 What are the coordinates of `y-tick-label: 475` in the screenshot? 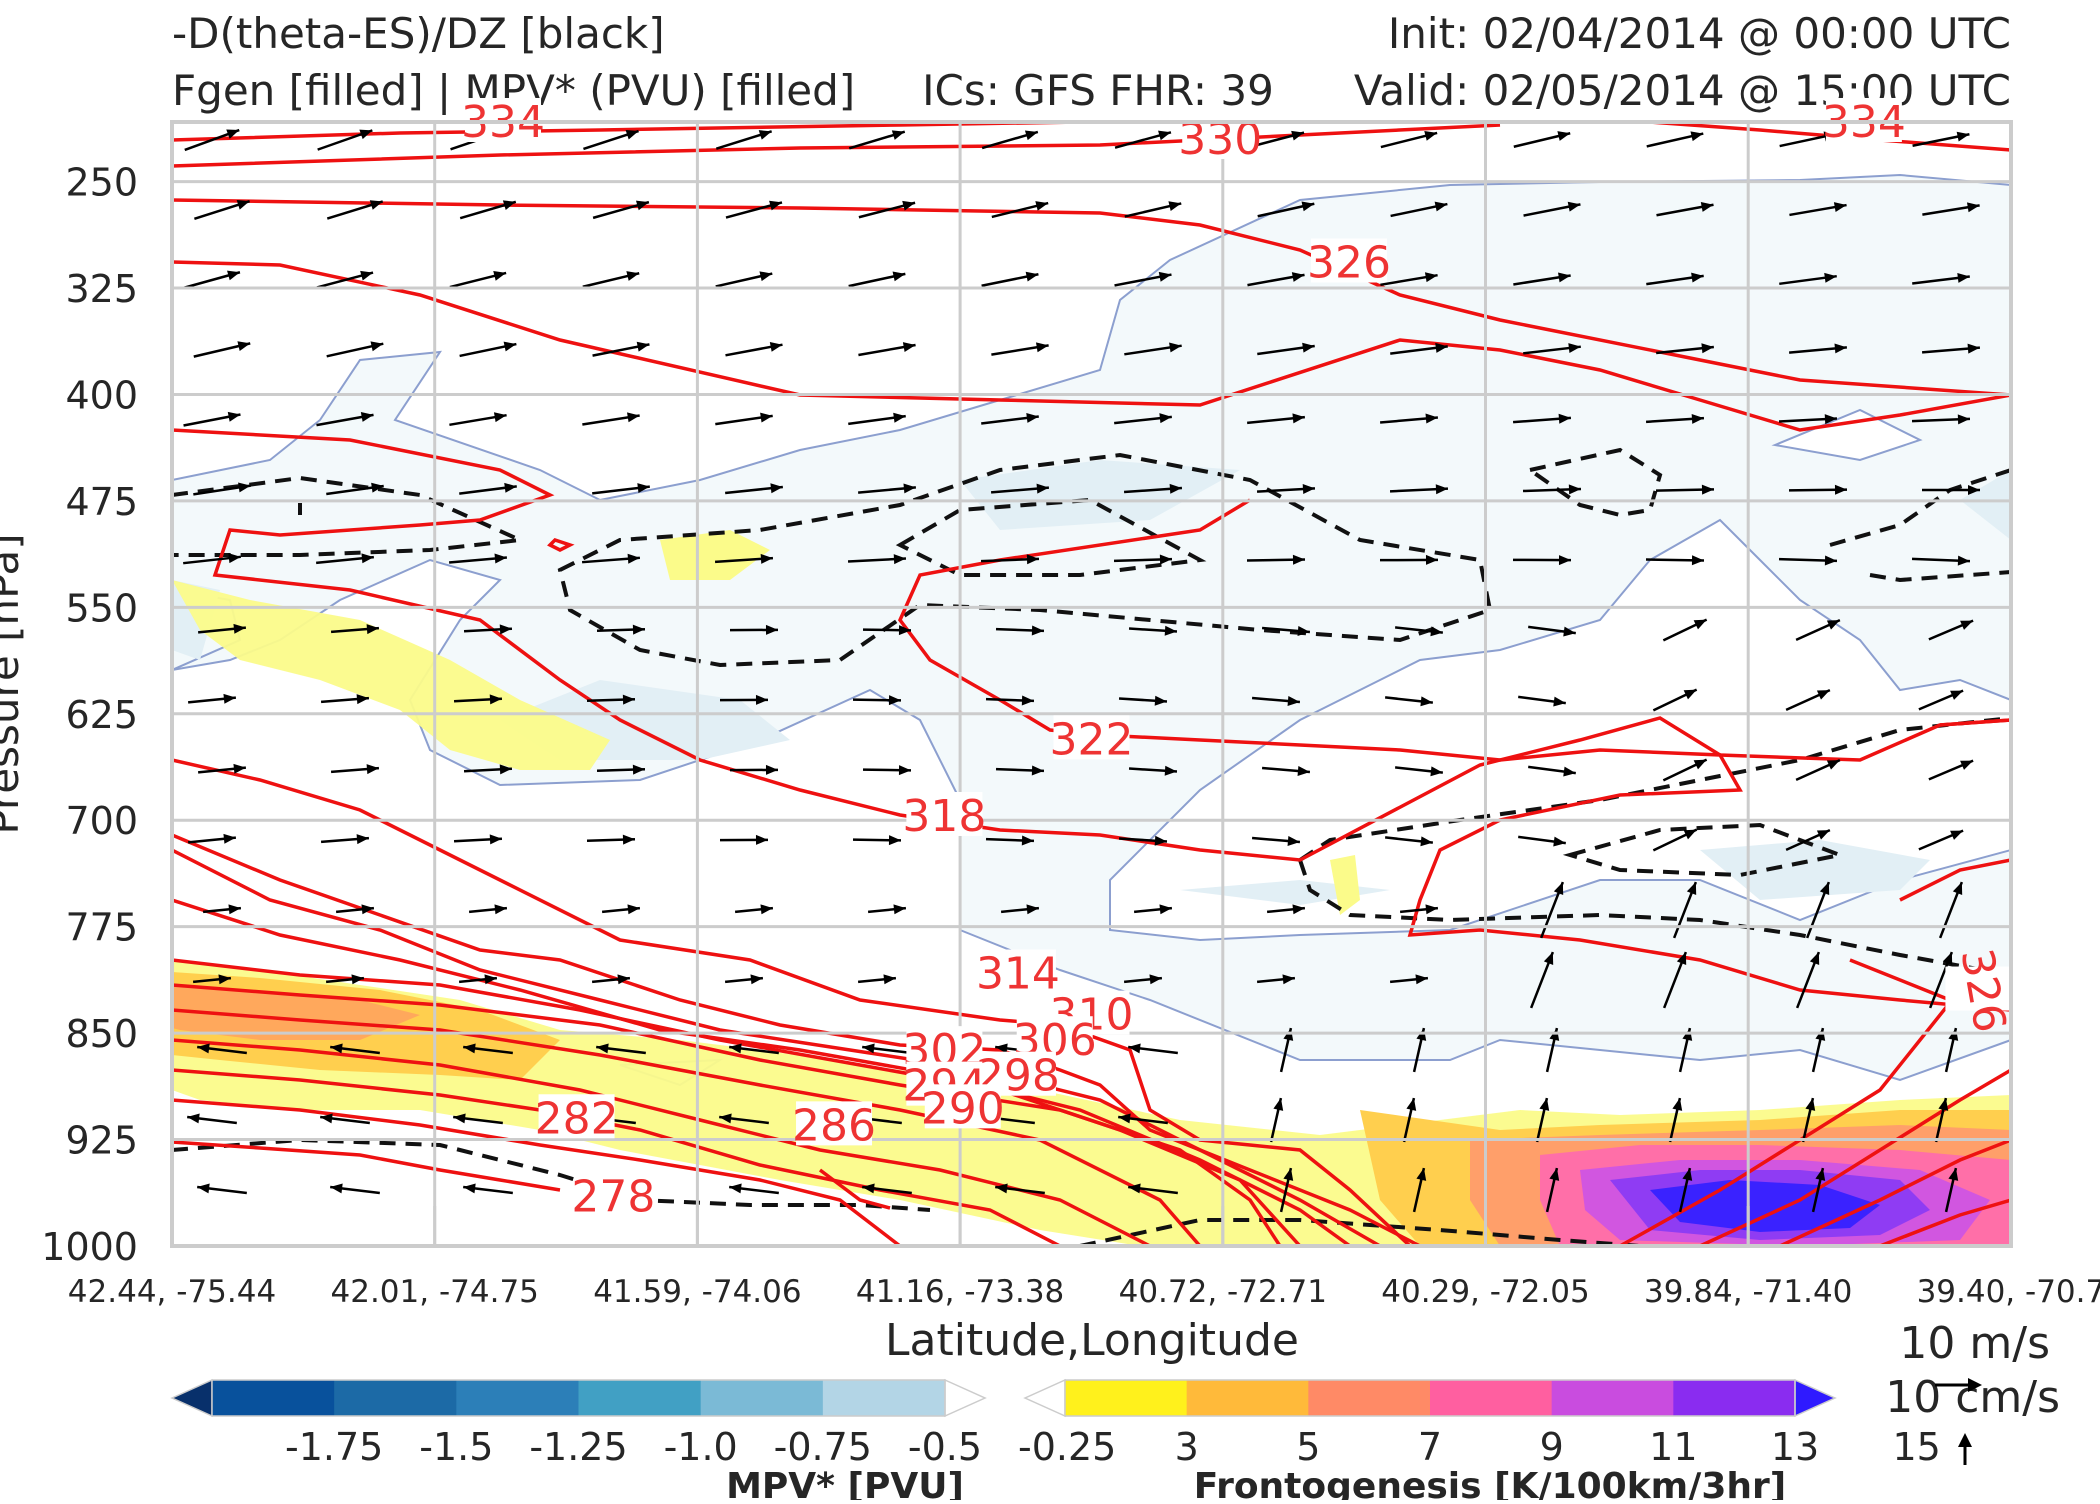 It's located at (101, 502).